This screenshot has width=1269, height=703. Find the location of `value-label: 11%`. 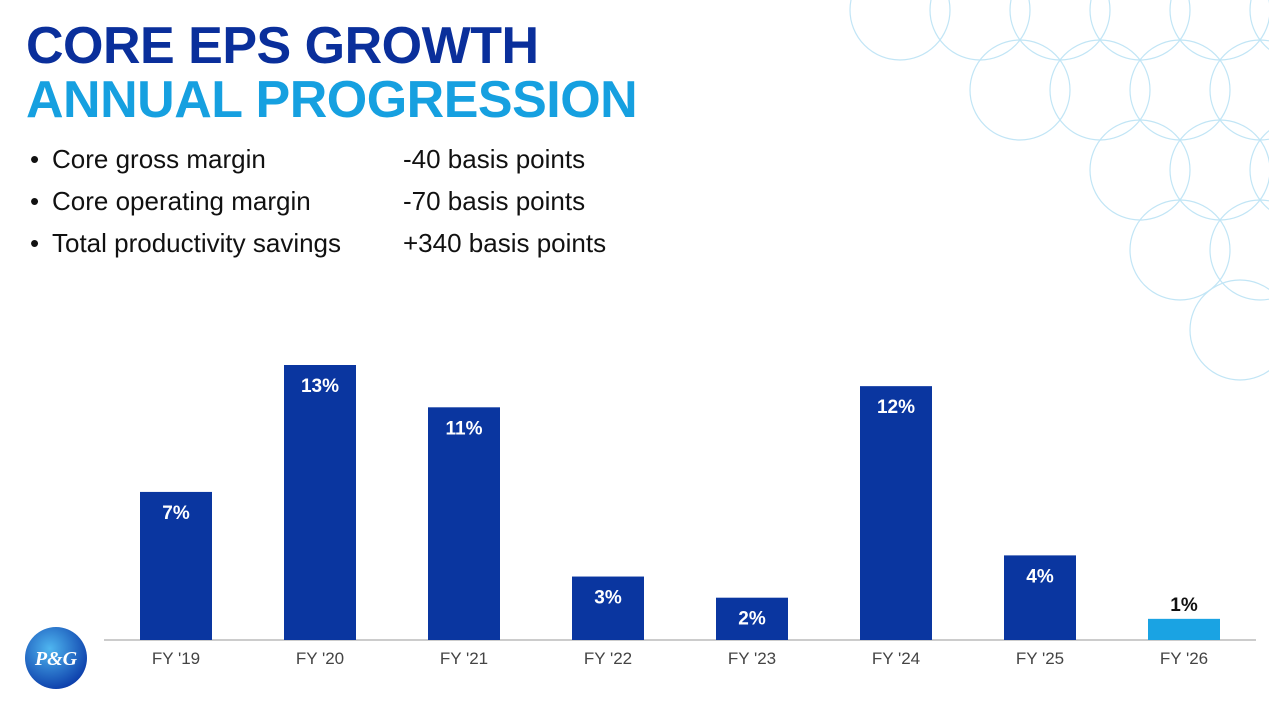

value-label: 11% is located at coordinates (464, 428).